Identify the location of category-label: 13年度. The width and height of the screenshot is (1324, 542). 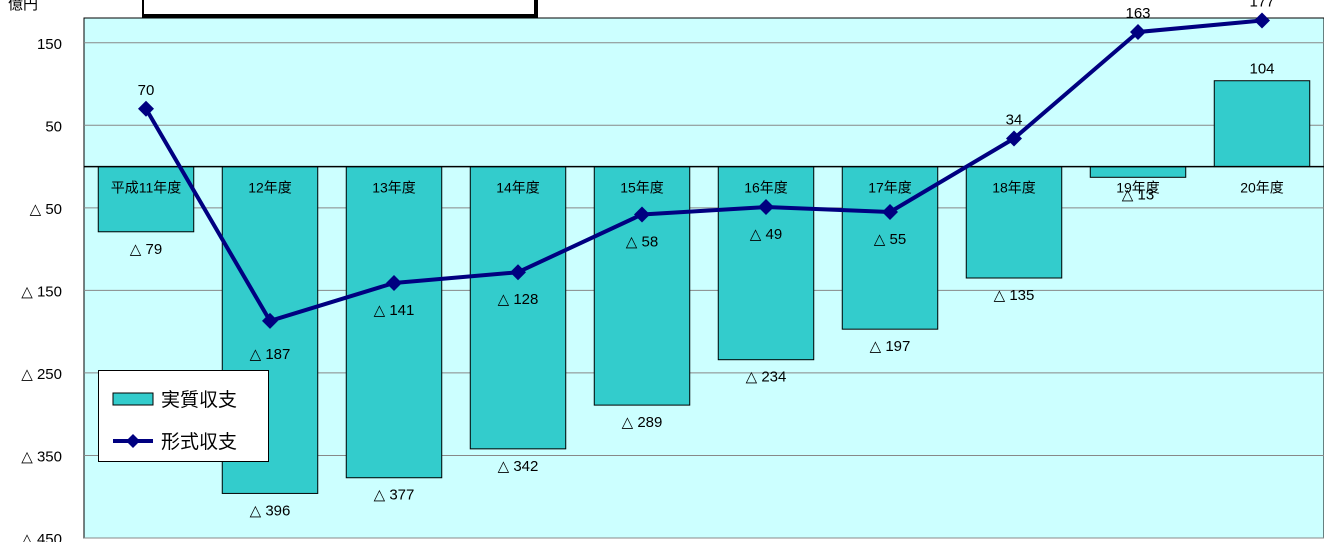
(394, 188).